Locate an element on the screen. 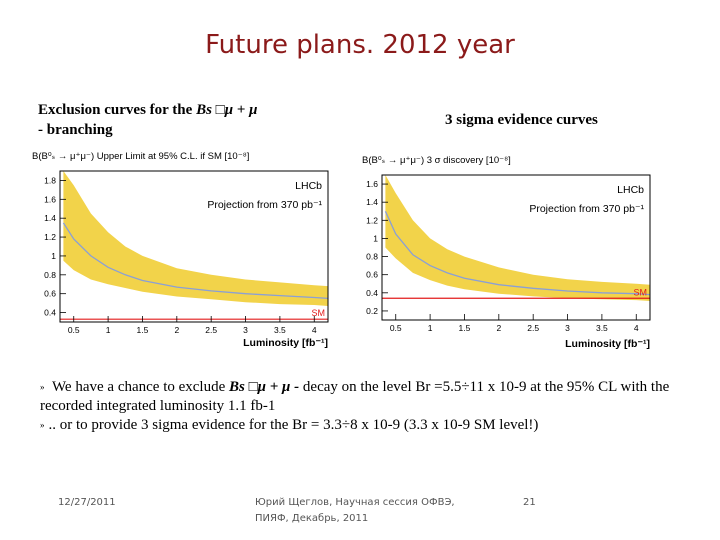 The image size is (720, 540). footer-date: 12/27/2011 is located at coordinates (87, 502).